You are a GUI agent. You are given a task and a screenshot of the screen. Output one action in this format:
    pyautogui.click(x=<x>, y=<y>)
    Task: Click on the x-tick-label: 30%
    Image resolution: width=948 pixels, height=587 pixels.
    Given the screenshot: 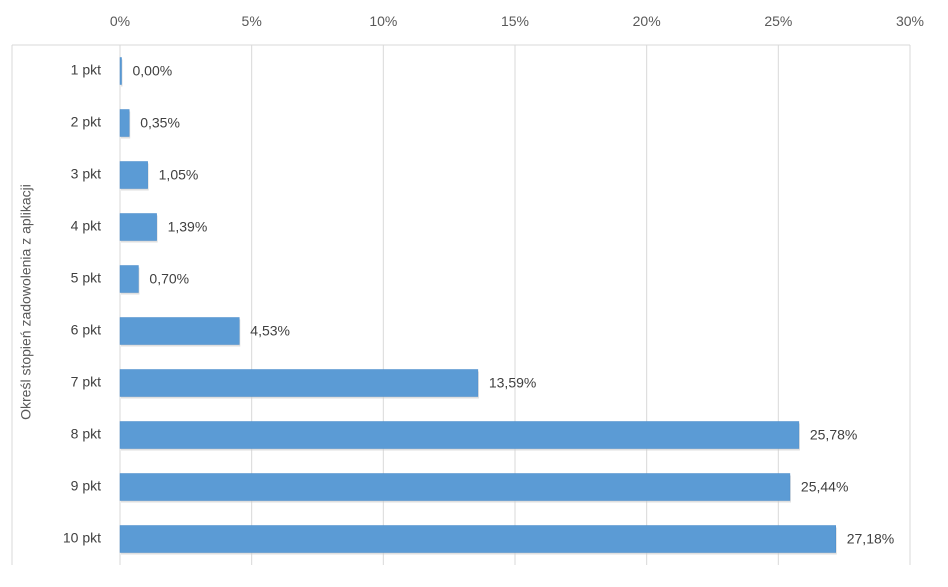 What is the action you would take?
    pyautogui.click(x=910, y=21)
    